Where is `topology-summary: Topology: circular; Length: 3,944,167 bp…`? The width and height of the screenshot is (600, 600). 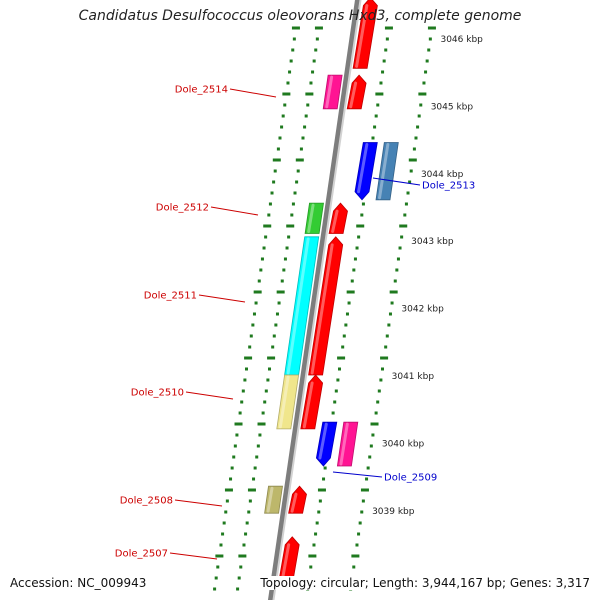 topology-summary: Topology: circular; Length: 3,944,167 bp… is located at coordinates (425, 583).